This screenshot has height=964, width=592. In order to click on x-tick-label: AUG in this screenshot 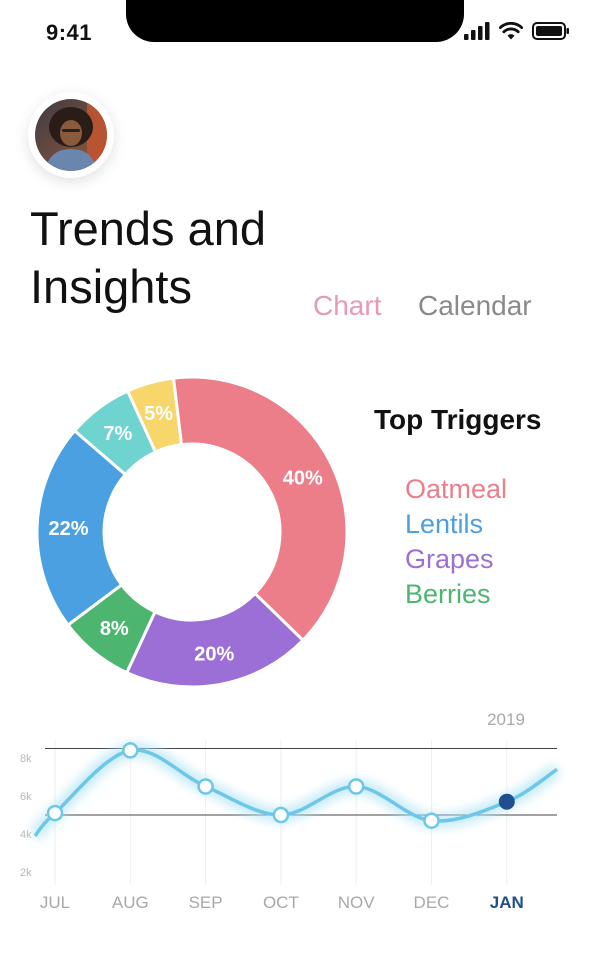, I will do `click(130, 902)`.